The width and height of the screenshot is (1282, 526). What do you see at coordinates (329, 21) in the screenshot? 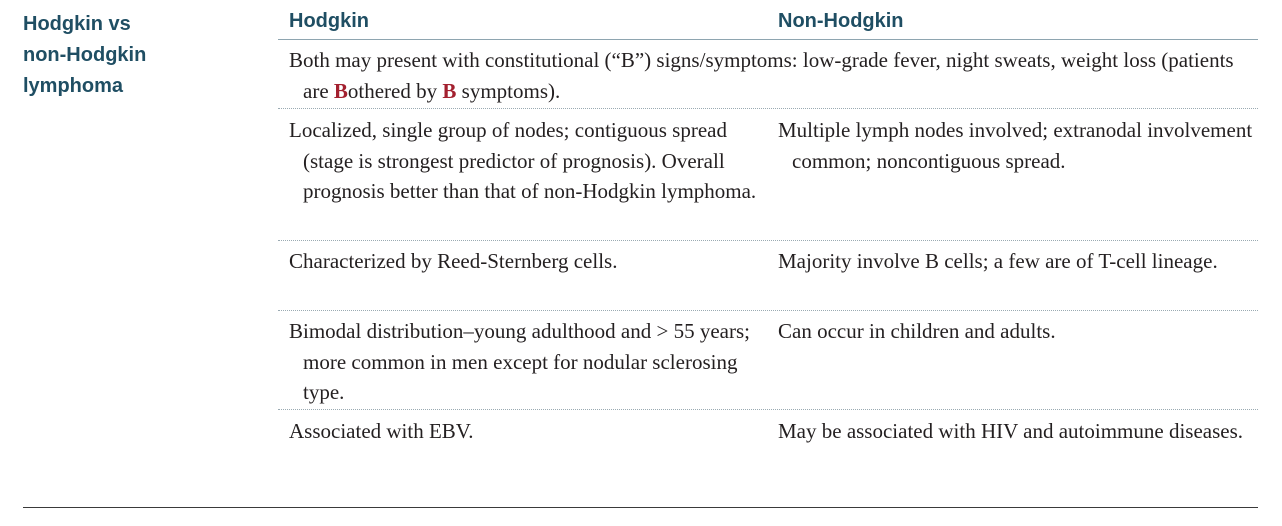
I see `column-header-hodgkin: Hodgkin` at bounding box center [329, 21].